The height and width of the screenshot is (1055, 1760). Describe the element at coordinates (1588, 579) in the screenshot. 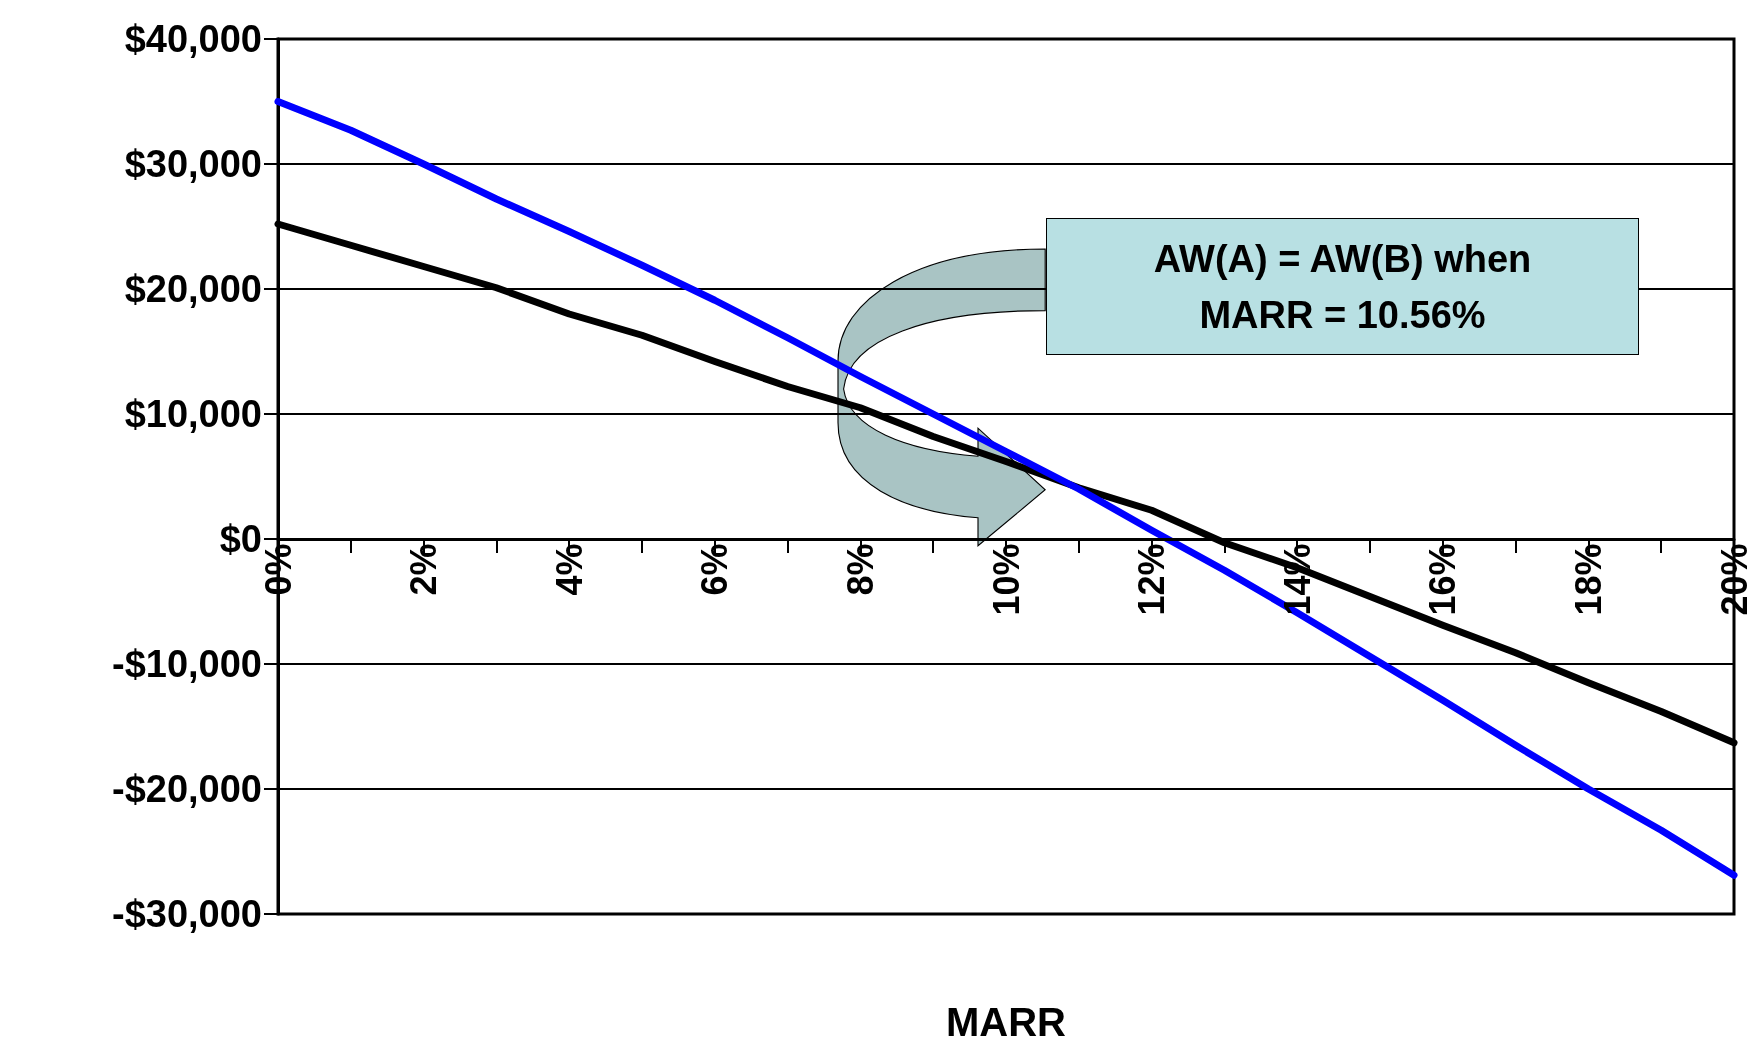

I see `x-tick-label: 18%` at that location.